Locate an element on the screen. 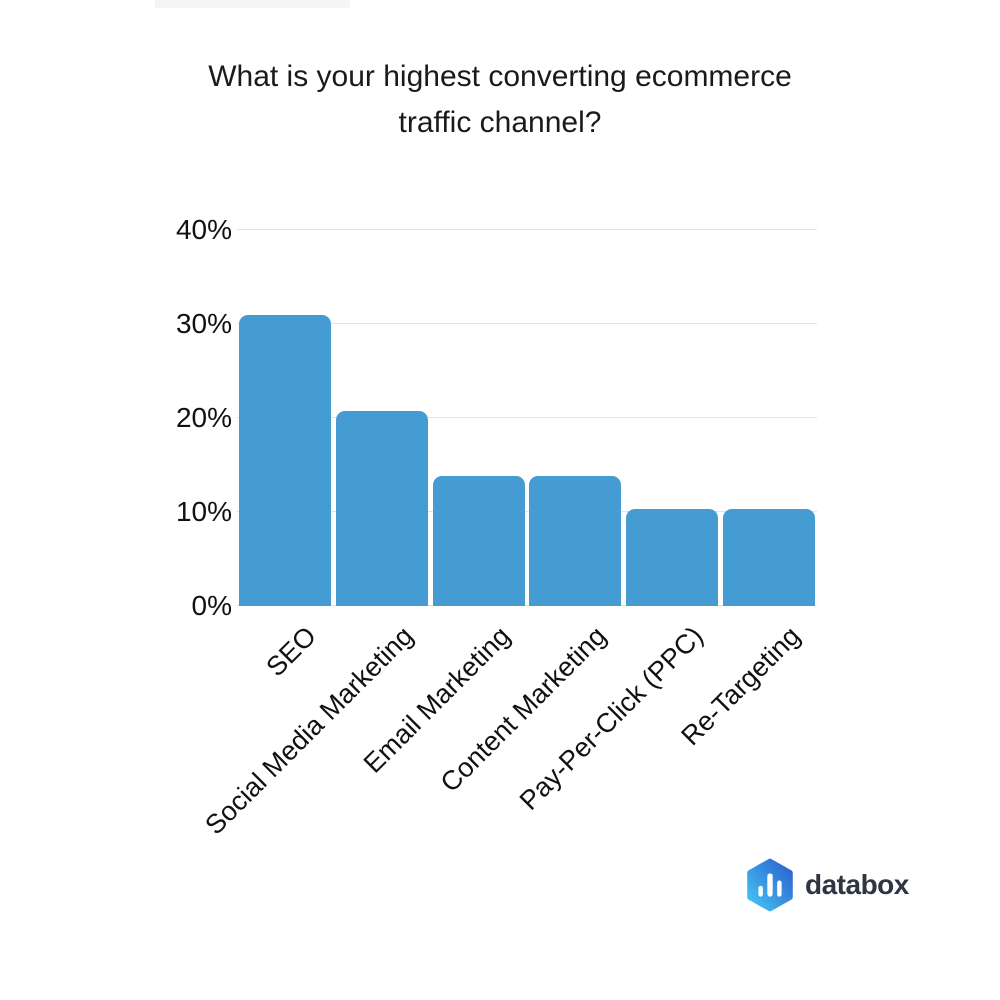 This screenshot has height=1000, width=1000. chart-title-line2: traffic channel? is located at coordinates (500, 122).